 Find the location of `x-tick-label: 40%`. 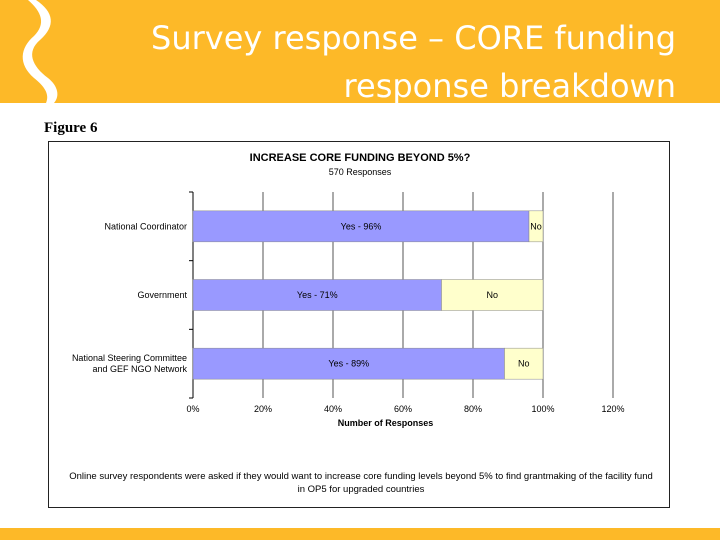

x-tick-label: 40% is located at coordinates (333, 409).